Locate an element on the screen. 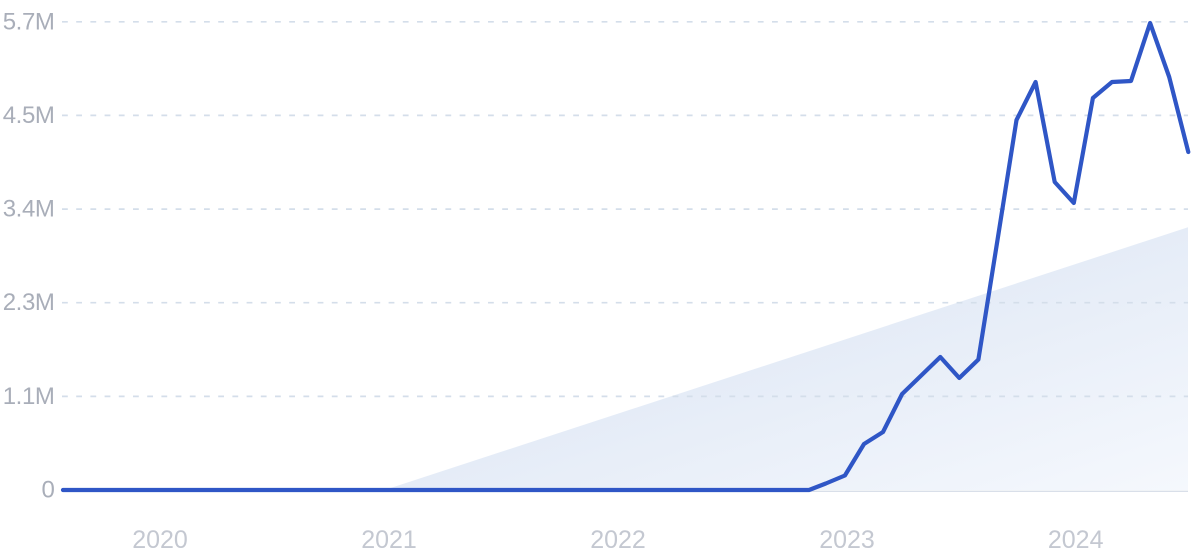  svg-text: 2021 is located at coordinates (389, 540).